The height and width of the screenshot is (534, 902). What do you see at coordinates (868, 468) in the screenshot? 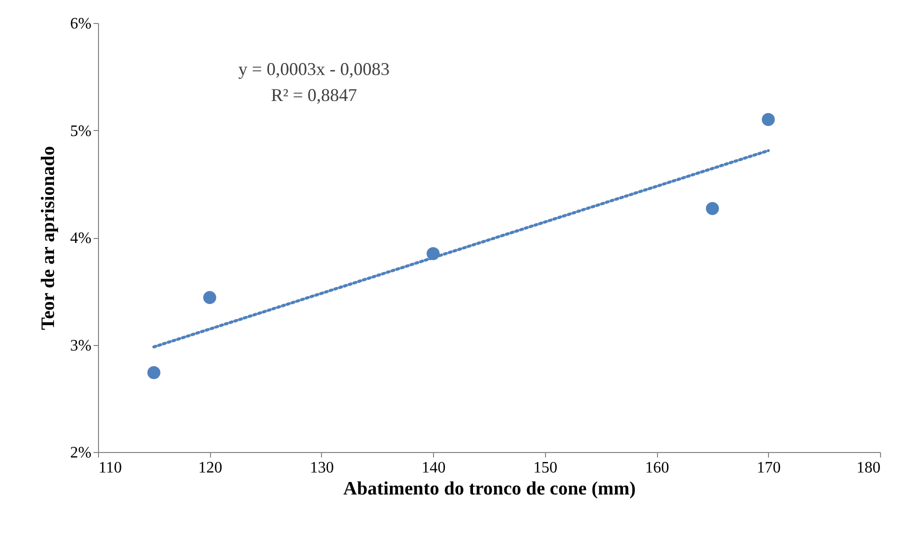
I see `x-tick-label: 180` at bounding box center [868, 468].